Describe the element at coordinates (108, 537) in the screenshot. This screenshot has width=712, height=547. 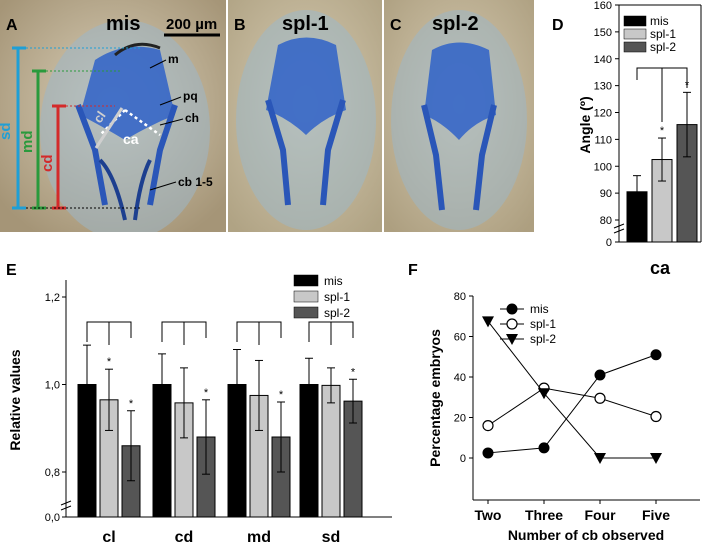
I see `x-category-label: cl` at that location.